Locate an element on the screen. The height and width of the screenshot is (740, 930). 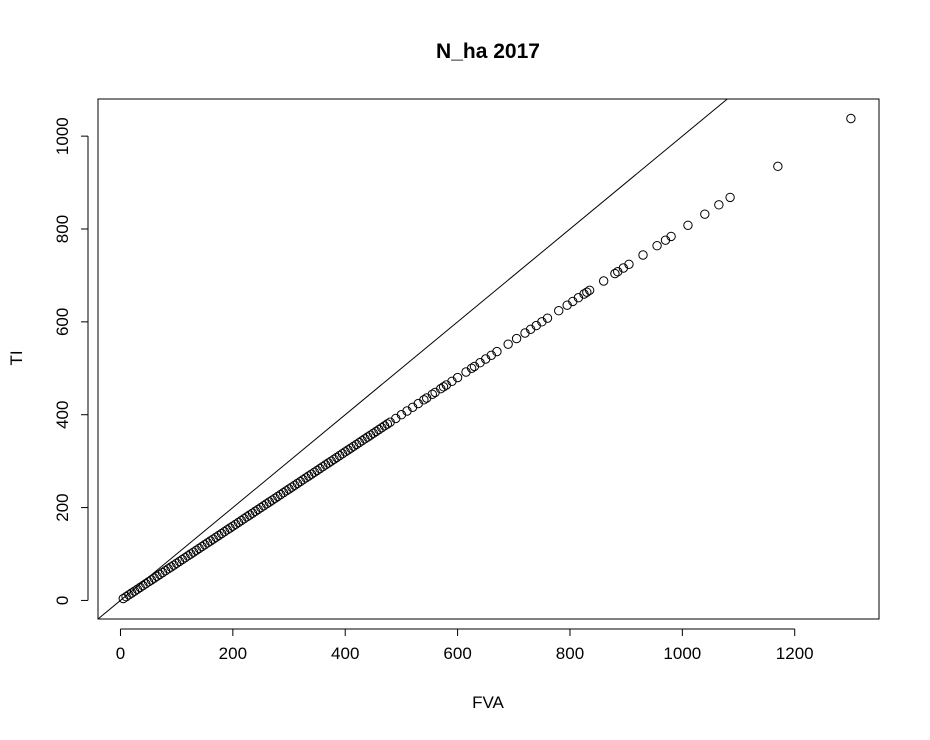
x-tick-label: 400 is located at coordinates (345, 653).